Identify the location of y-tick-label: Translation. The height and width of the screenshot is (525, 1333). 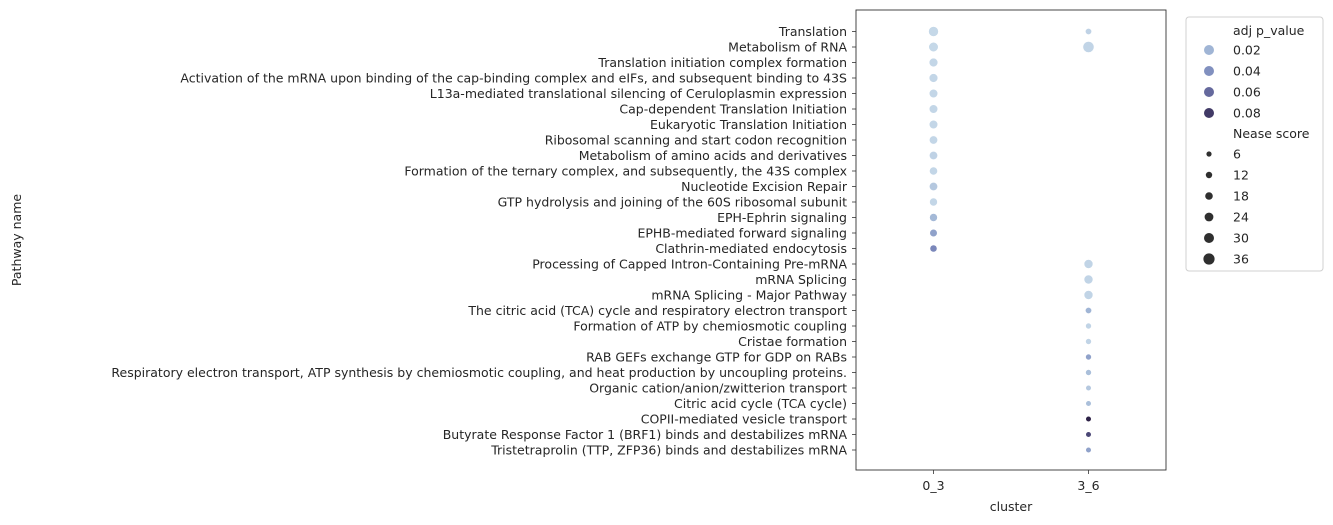
(812, 31).